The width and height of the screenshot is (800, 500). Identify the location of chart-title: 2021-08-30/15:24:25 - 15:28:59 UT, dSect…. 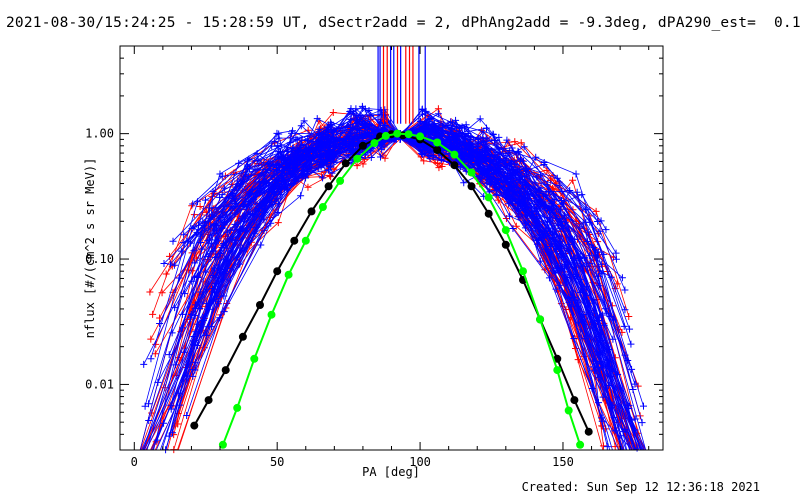
(403, 23).